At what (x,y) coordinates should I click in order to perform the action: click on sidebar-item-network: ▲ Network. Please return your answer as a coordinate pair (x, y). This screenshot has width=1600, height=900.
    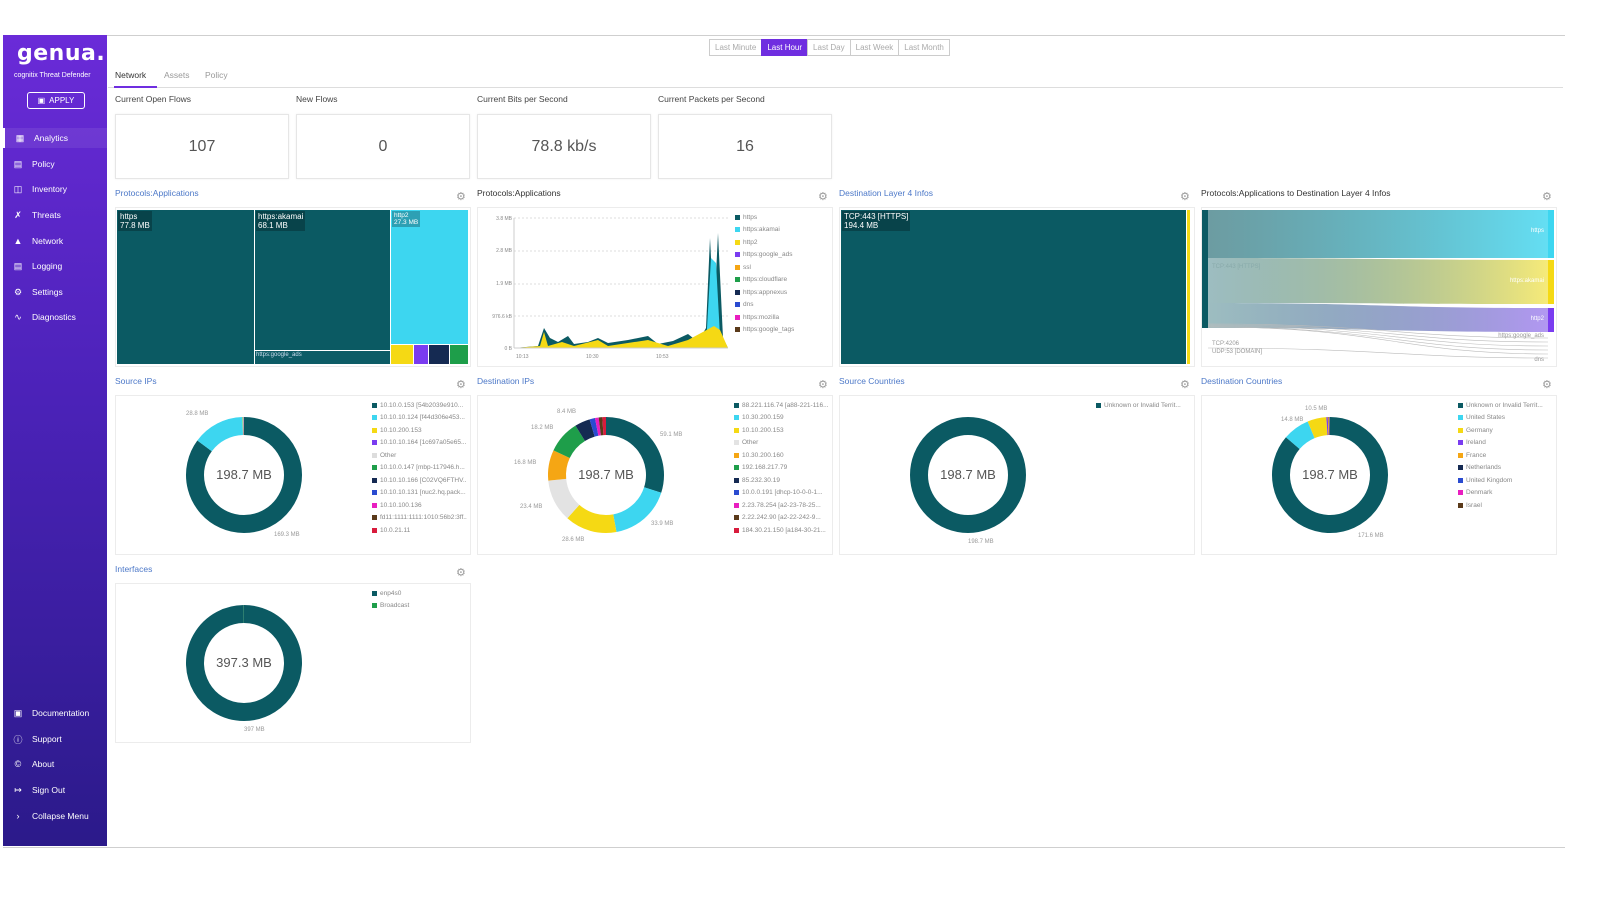
    Looking at the image, I should click on (55, 241).